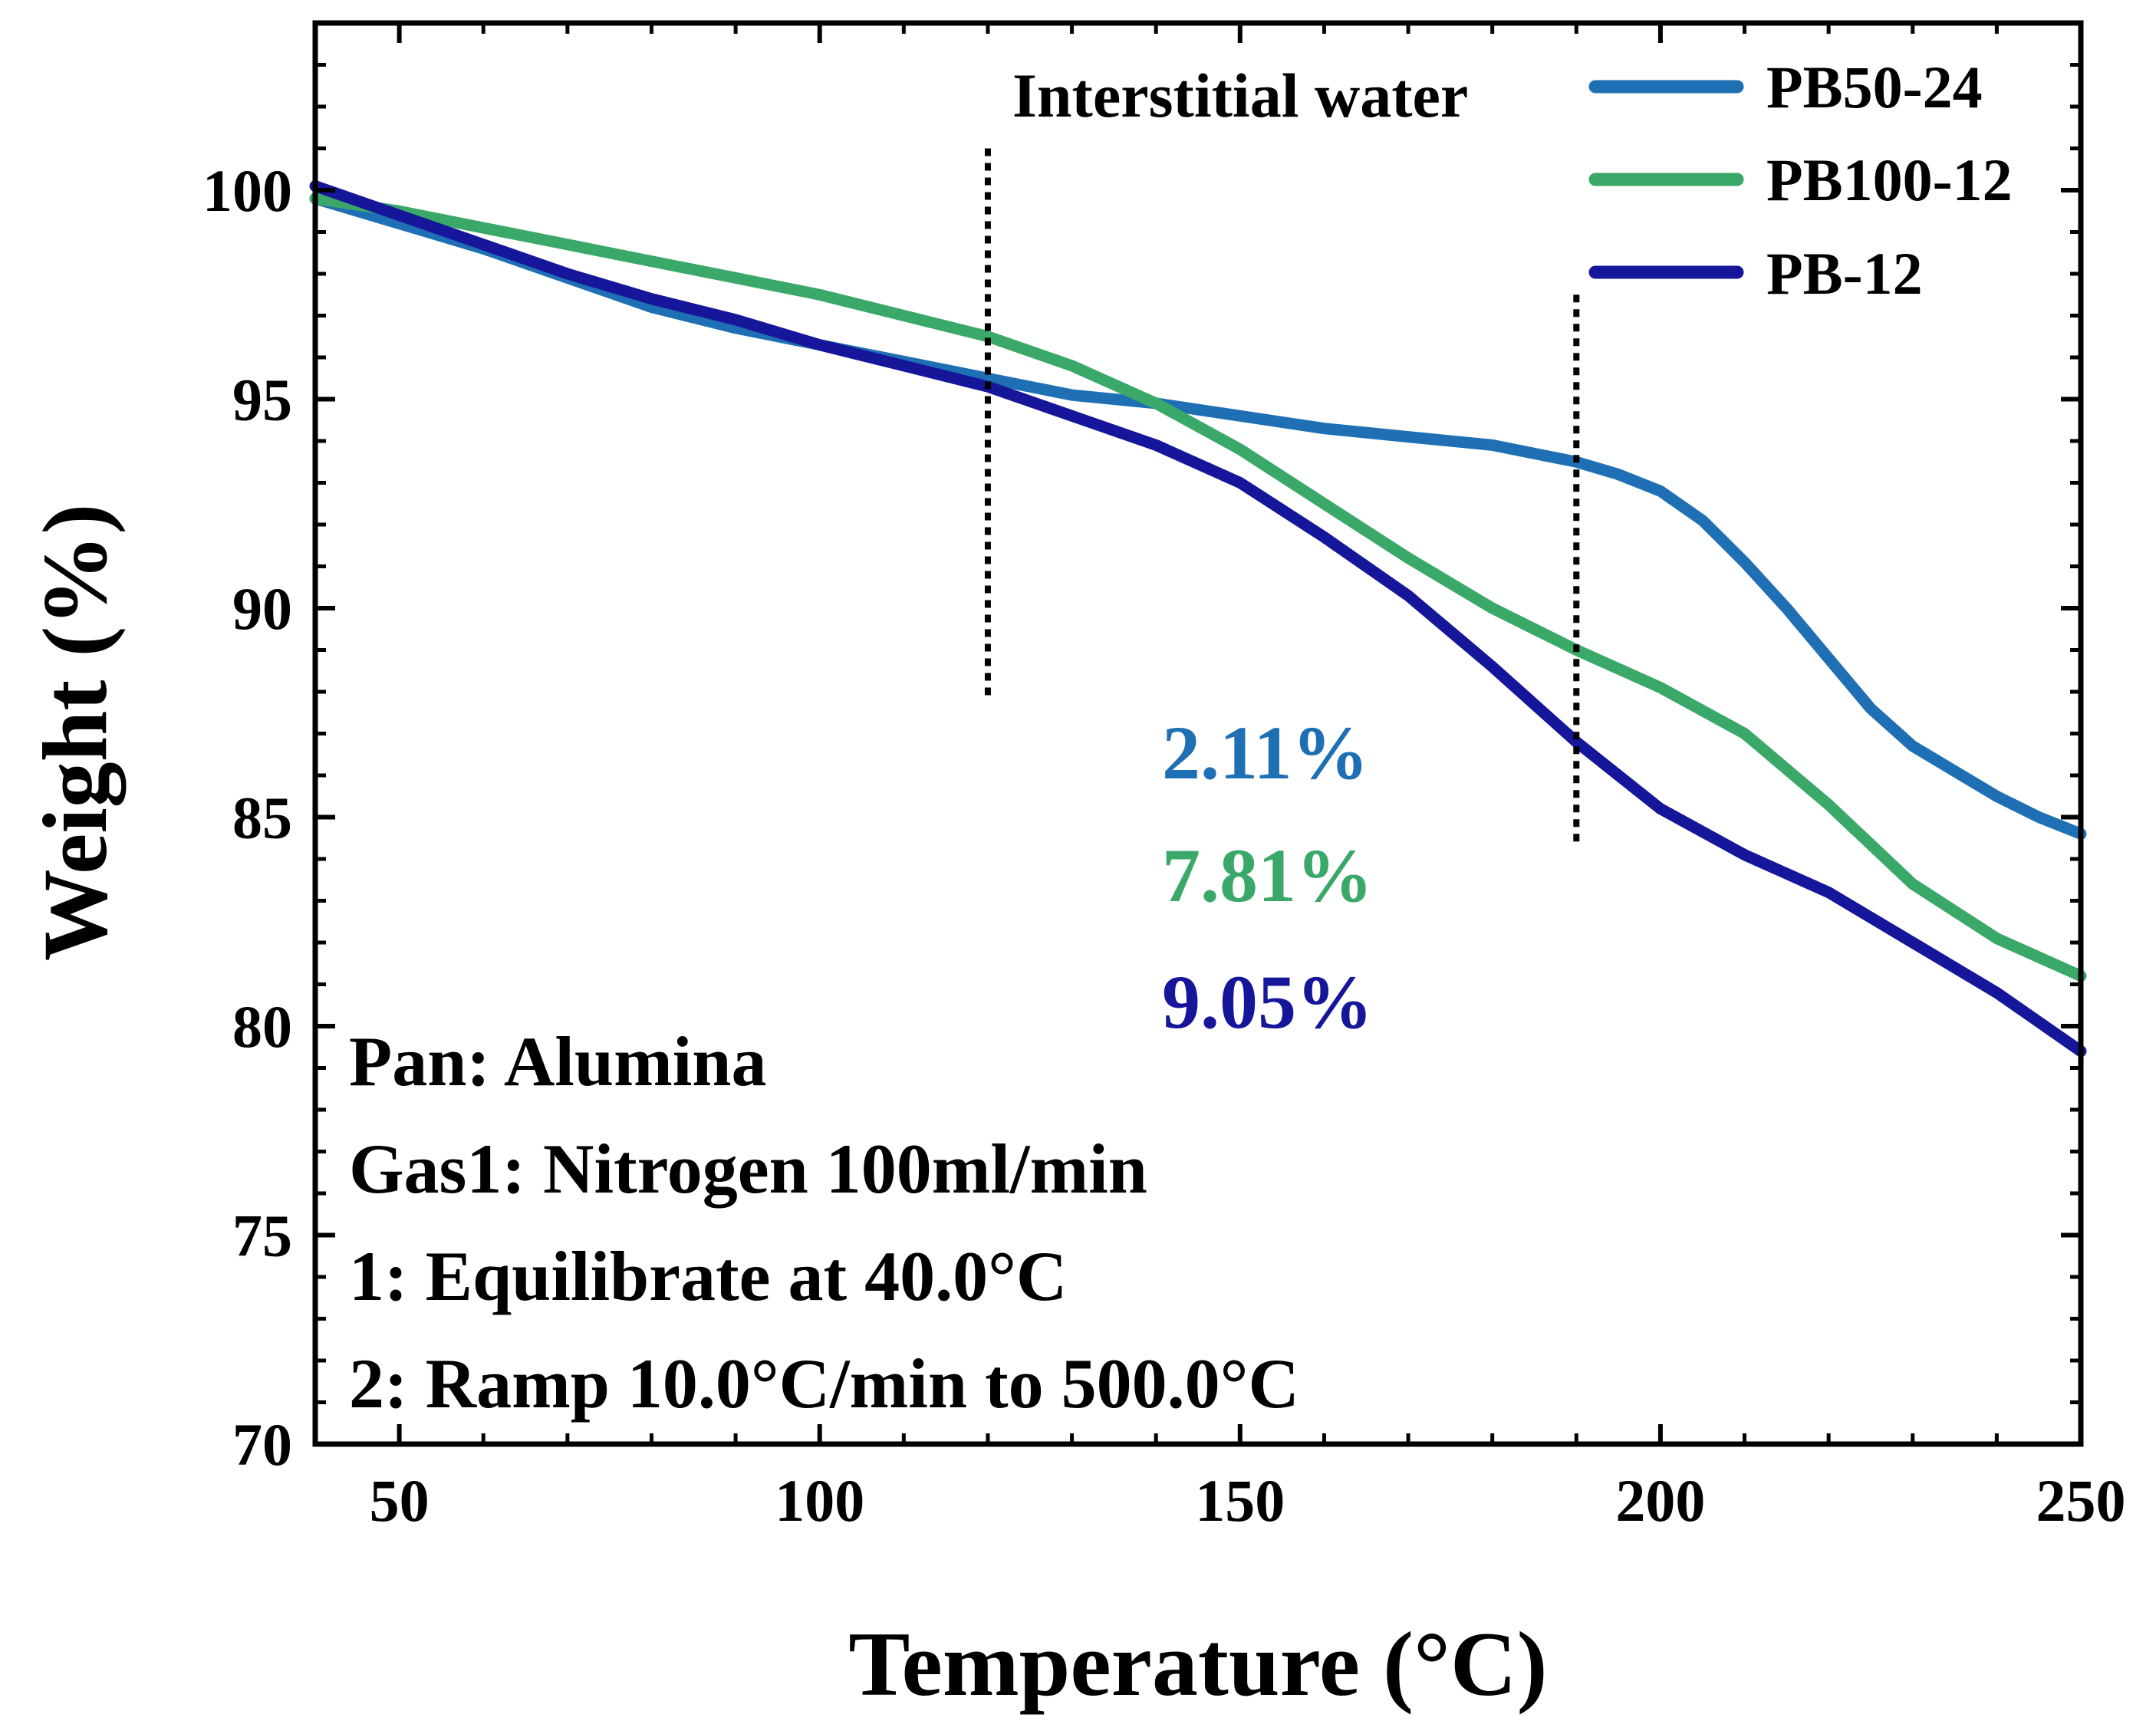 The height and width of the screenshot is (1734, 2156). I want to click on pct-label-pb50-24: 2.11%, so click(1265, 752).